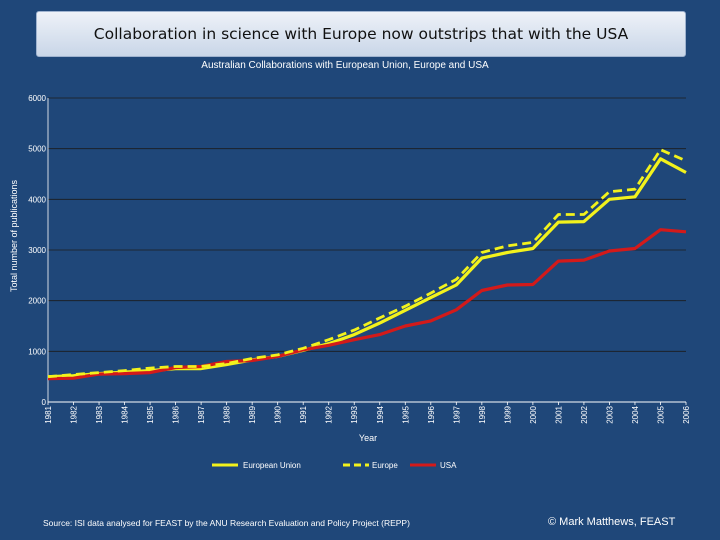 Image resolution: width=720 pixels, height=540 pixels. Describe the element at coordinates (37, 149) in the screenshot. I see `y-tick-label: 5000` at that location.